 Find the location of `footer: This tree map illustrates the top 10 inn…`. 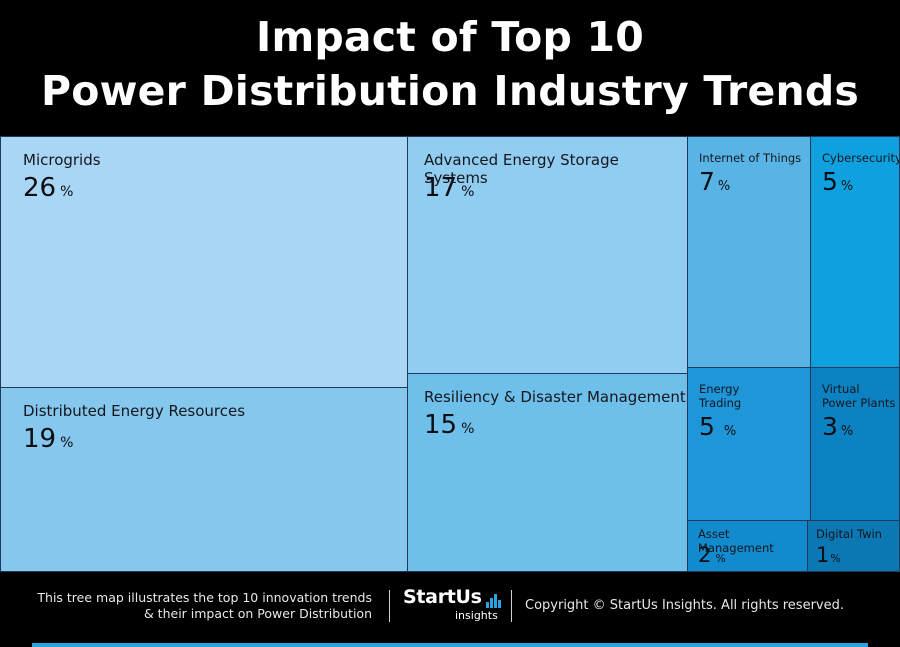

footer: This tree map illustrates the top 10 inn… is located at coordinates (450, 609).